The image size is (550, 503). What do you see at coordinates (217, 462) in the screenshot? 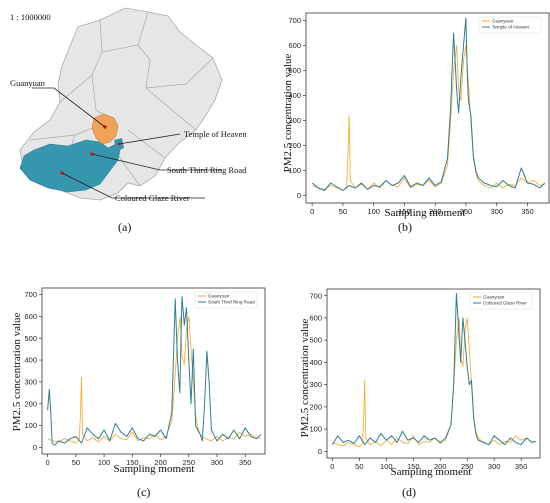
I see `chart-c-xtick-label: 300` at bounding box center [217, 462].